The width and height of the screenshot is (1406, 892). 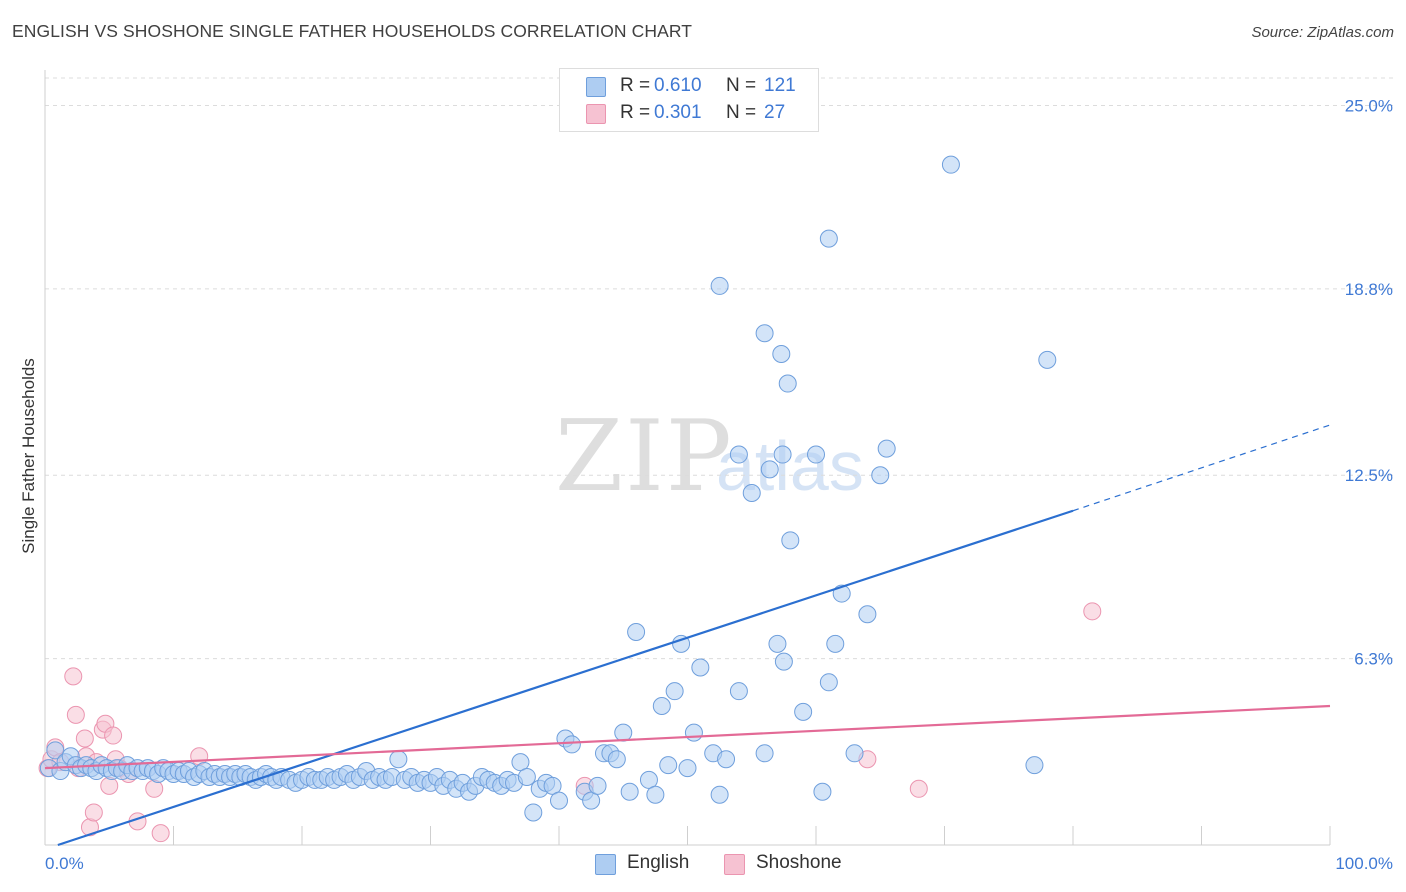 I want to click on x-tick-label: 0.0%, so click(x=64, y=863).